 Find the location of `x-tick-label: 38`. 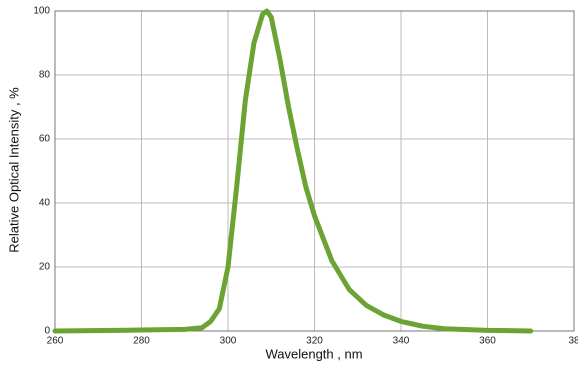

x-tick-label: 38 is located at coordinates (573, 341).